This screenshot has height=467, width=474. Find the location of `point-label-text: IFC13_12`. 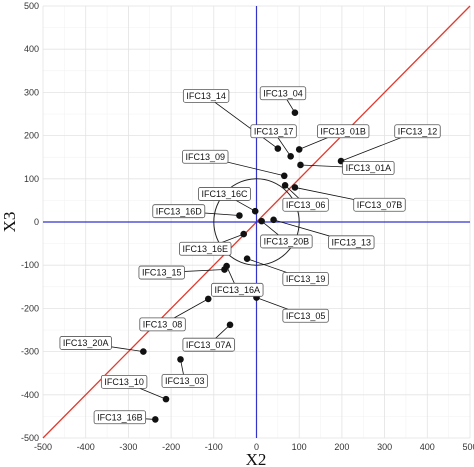

point-label-text: IFC13_12 is located at coordinates (418, 131).